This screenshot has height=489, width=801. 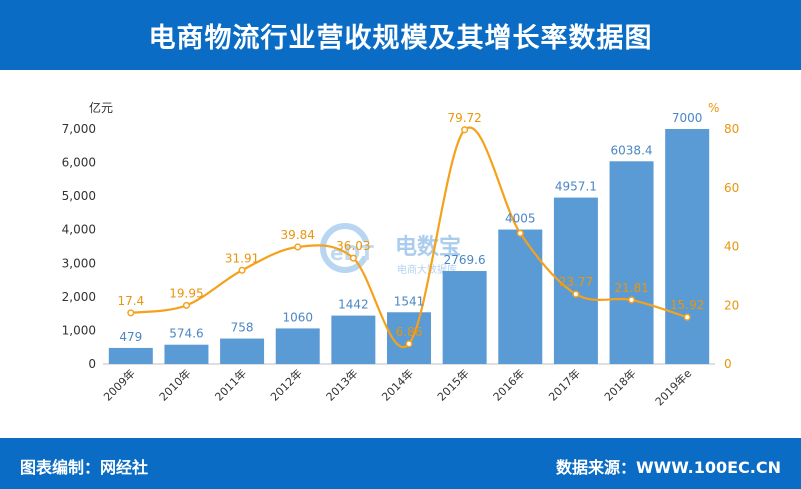 What do you see at coordinates (118, 384) in the screenshot?
I see `x-tick-label: 2009年` at bounding box center [118, 384].